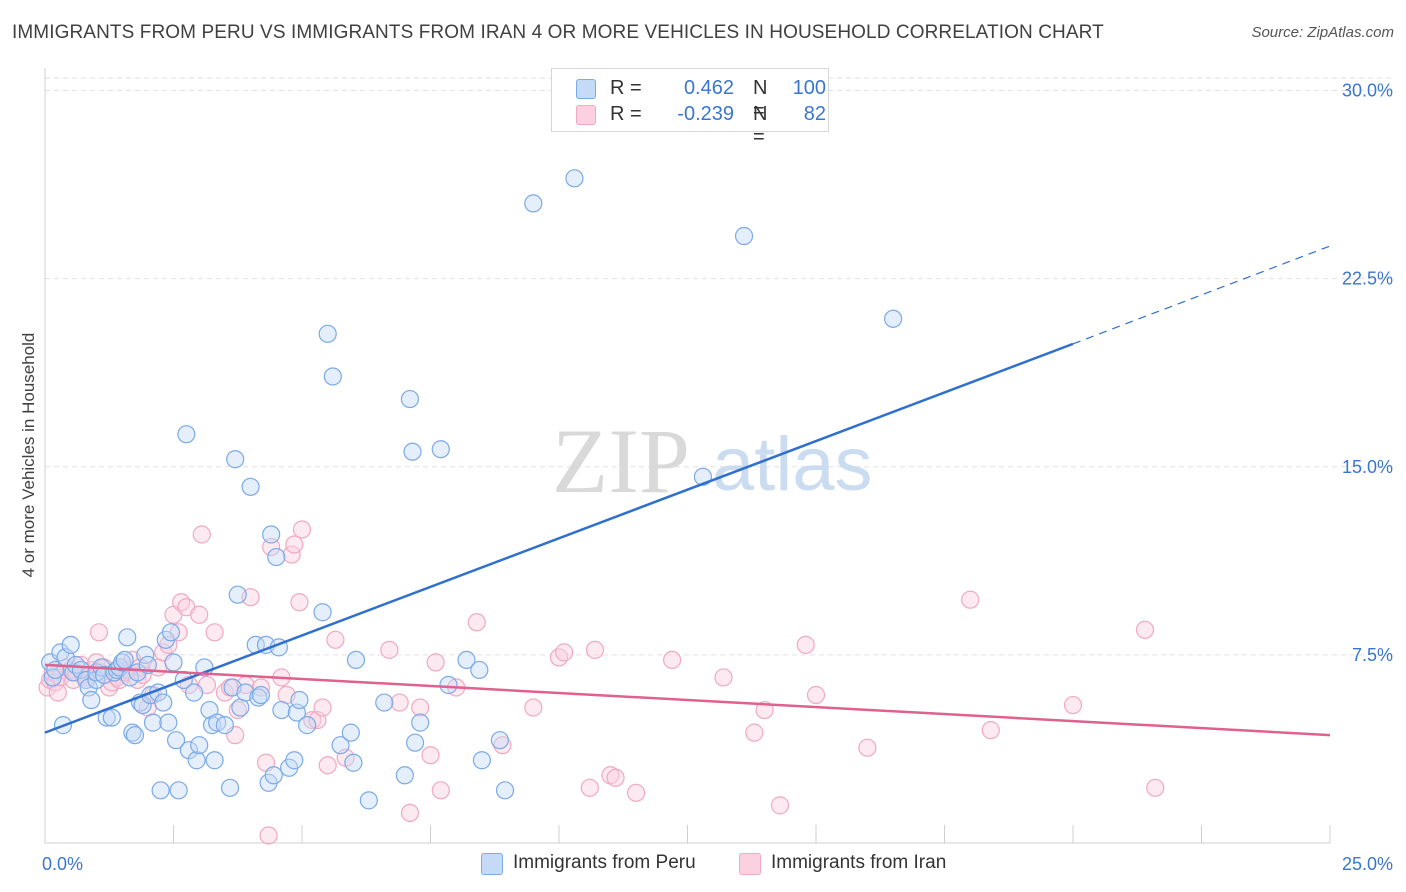 This screenshot has height=892, width=1406. I want to click on stats-legend: R = 0.462 N = 100 R = -0.239 N = 82, so click(690, 108).